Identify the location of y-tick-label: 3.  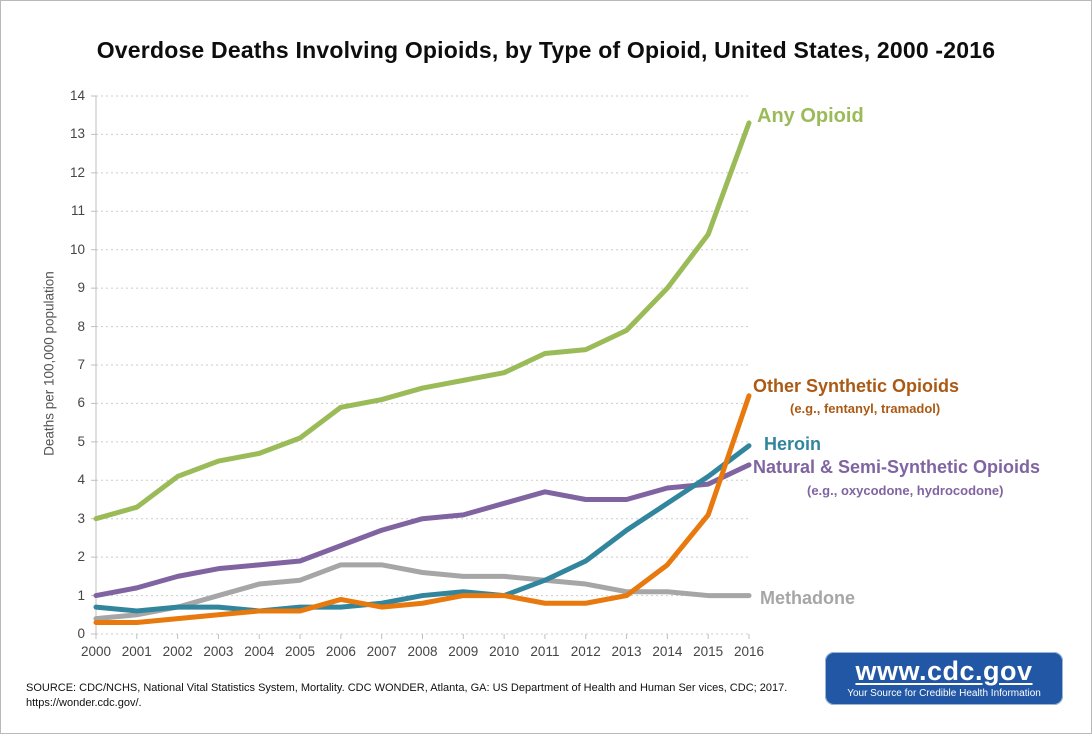
(81, 518).